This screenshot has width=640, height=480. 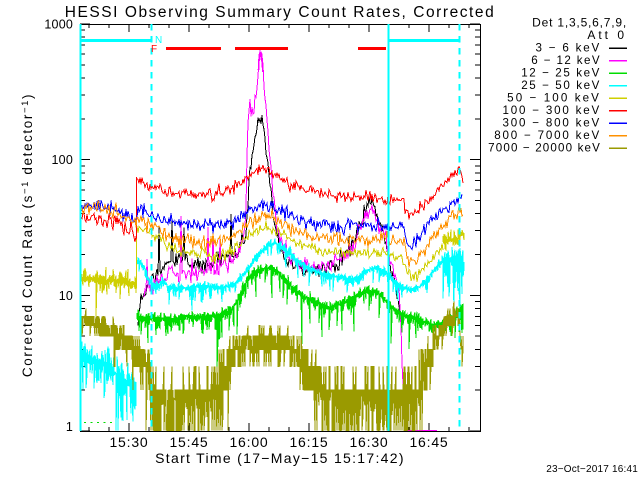 I want to click on svg-text: 100, so click(x=62, y=160).